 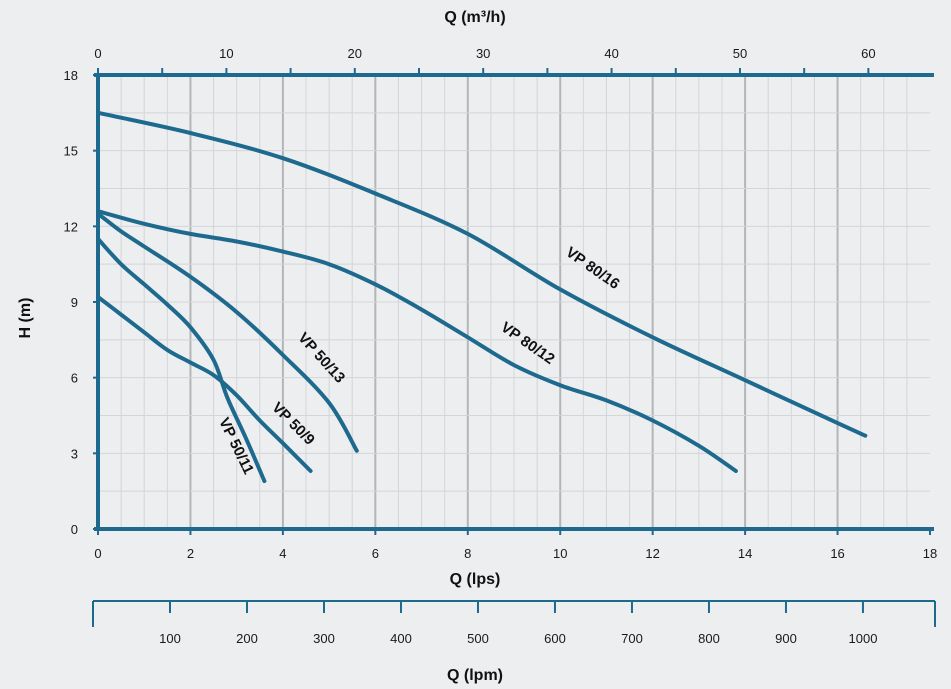 What do you see at coordinates (247, 638) in the screenshot?
I see `lpm-tick-label: 200` at bounding box center [247, 638].